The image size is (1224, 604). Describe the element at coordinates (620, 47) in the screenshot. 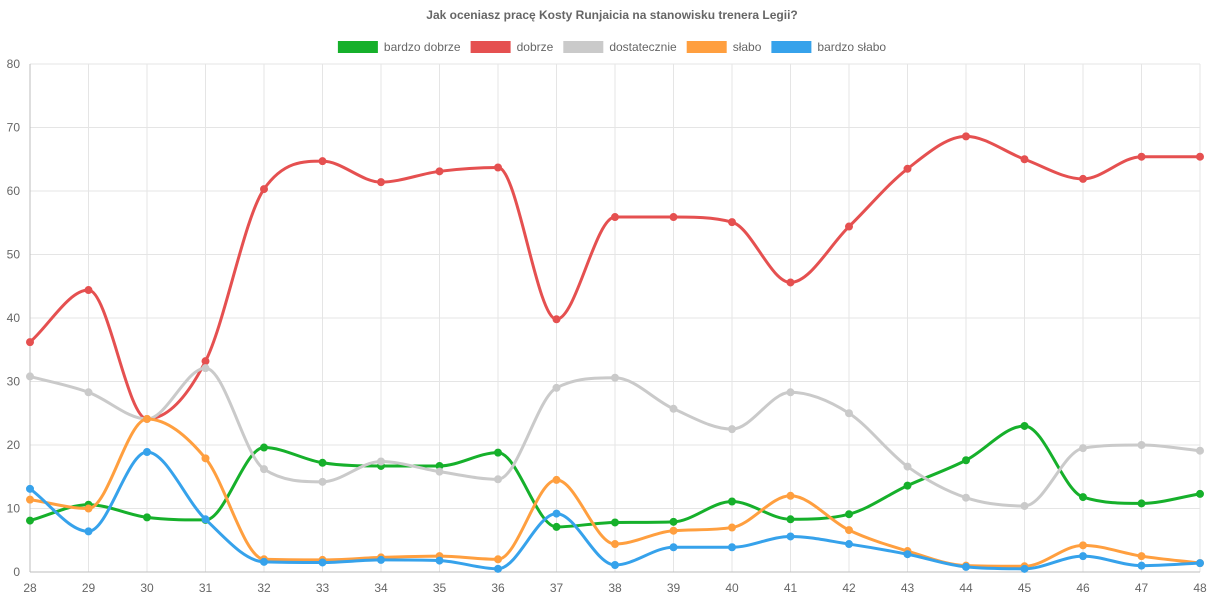

I see `legend-item: dostatecznie` at that location.